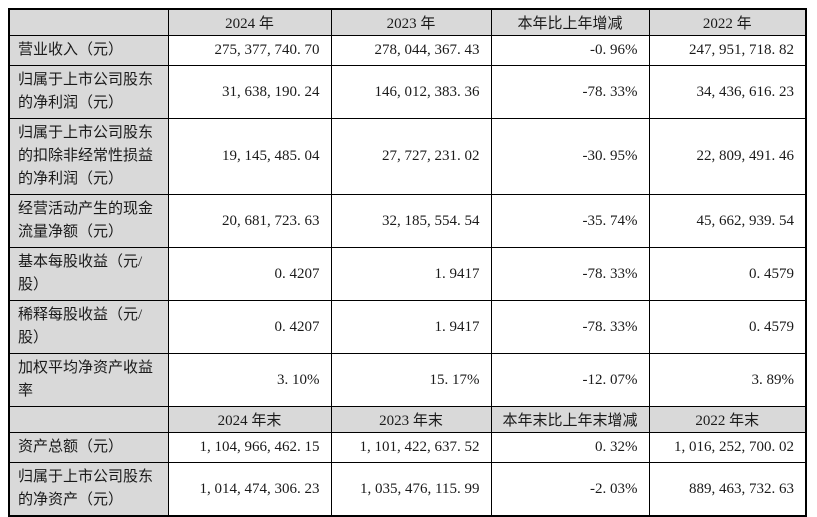 The height and width of the screenshot is (517, 817). I want to click on cell-2023: 15. 17%, so click(411, 380).